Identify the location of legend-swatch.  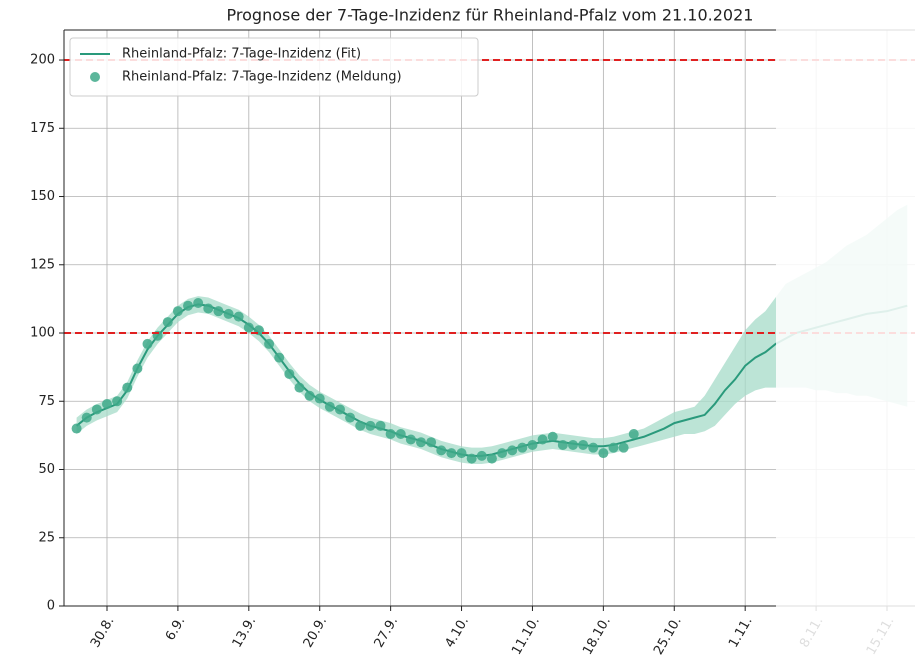
(95, 77).